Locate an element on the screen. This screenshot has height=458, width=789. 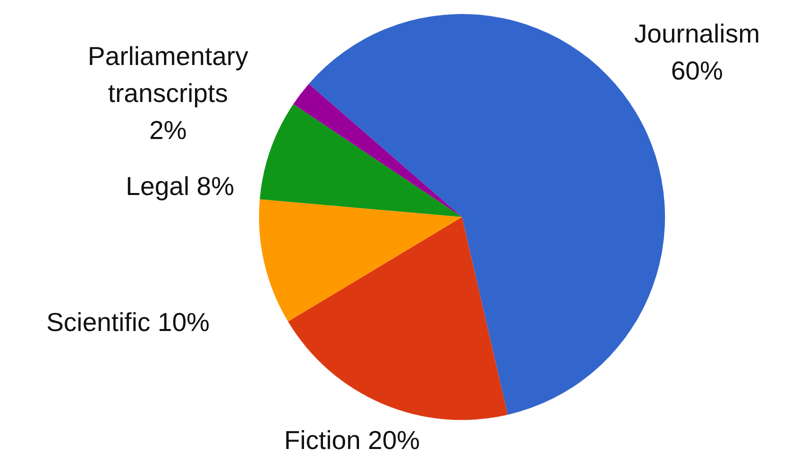
slice-label: Parliamentary transcripts is located at coordinates (168, 74).